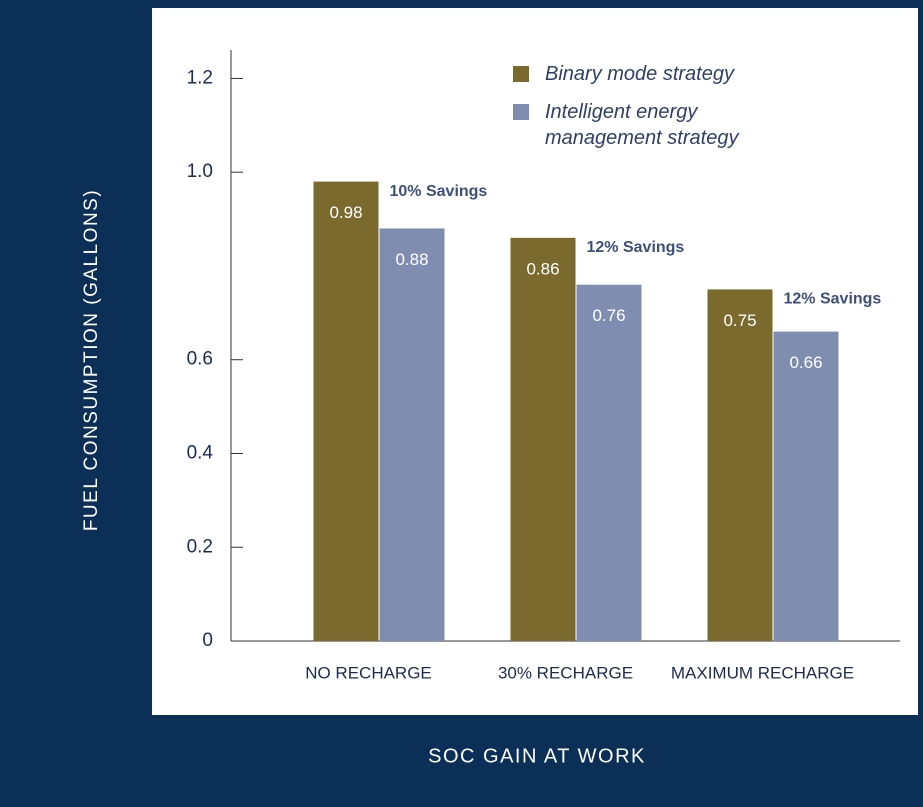 This screenshot has width=923, height=807. Describe the element at coordinates (200, 546) in the screenshot. I see `y-tick-label: 0.2` at that location.